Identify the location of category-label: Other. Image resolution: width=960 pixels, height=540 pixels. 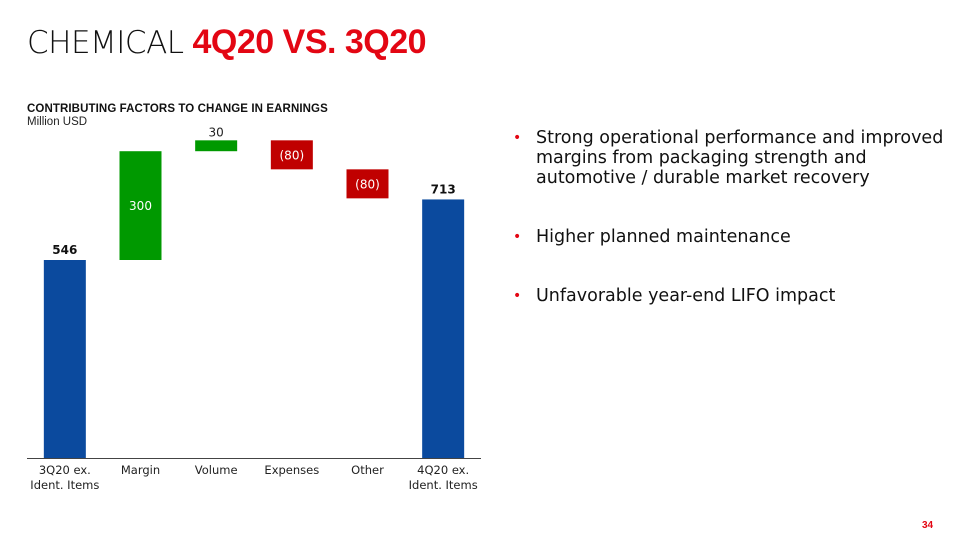
(367, 470).